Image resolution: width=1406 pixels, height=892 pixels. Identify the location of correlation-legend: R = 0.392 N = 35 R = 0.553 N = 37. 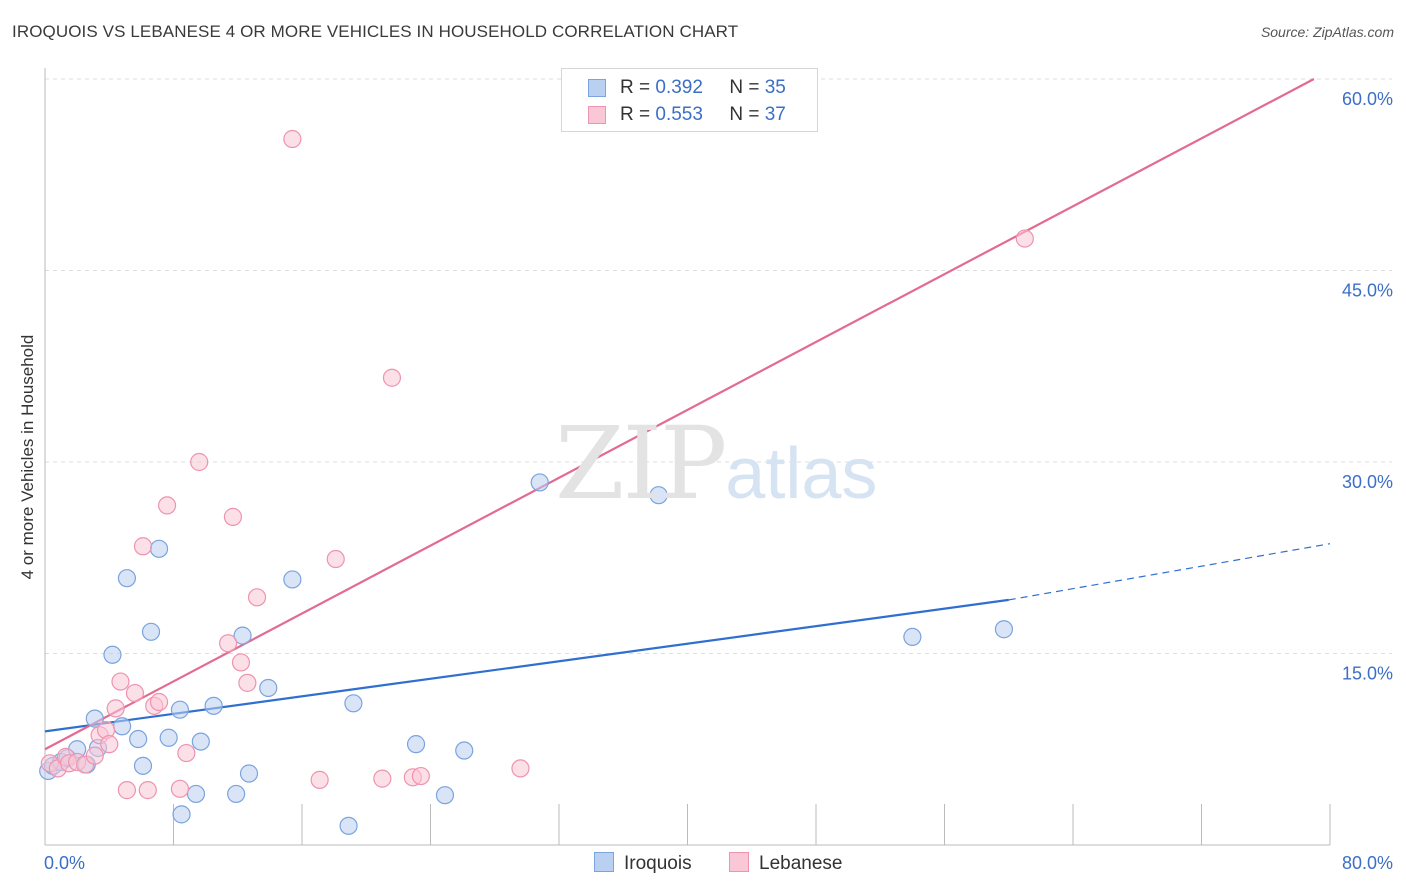
(689, 100).